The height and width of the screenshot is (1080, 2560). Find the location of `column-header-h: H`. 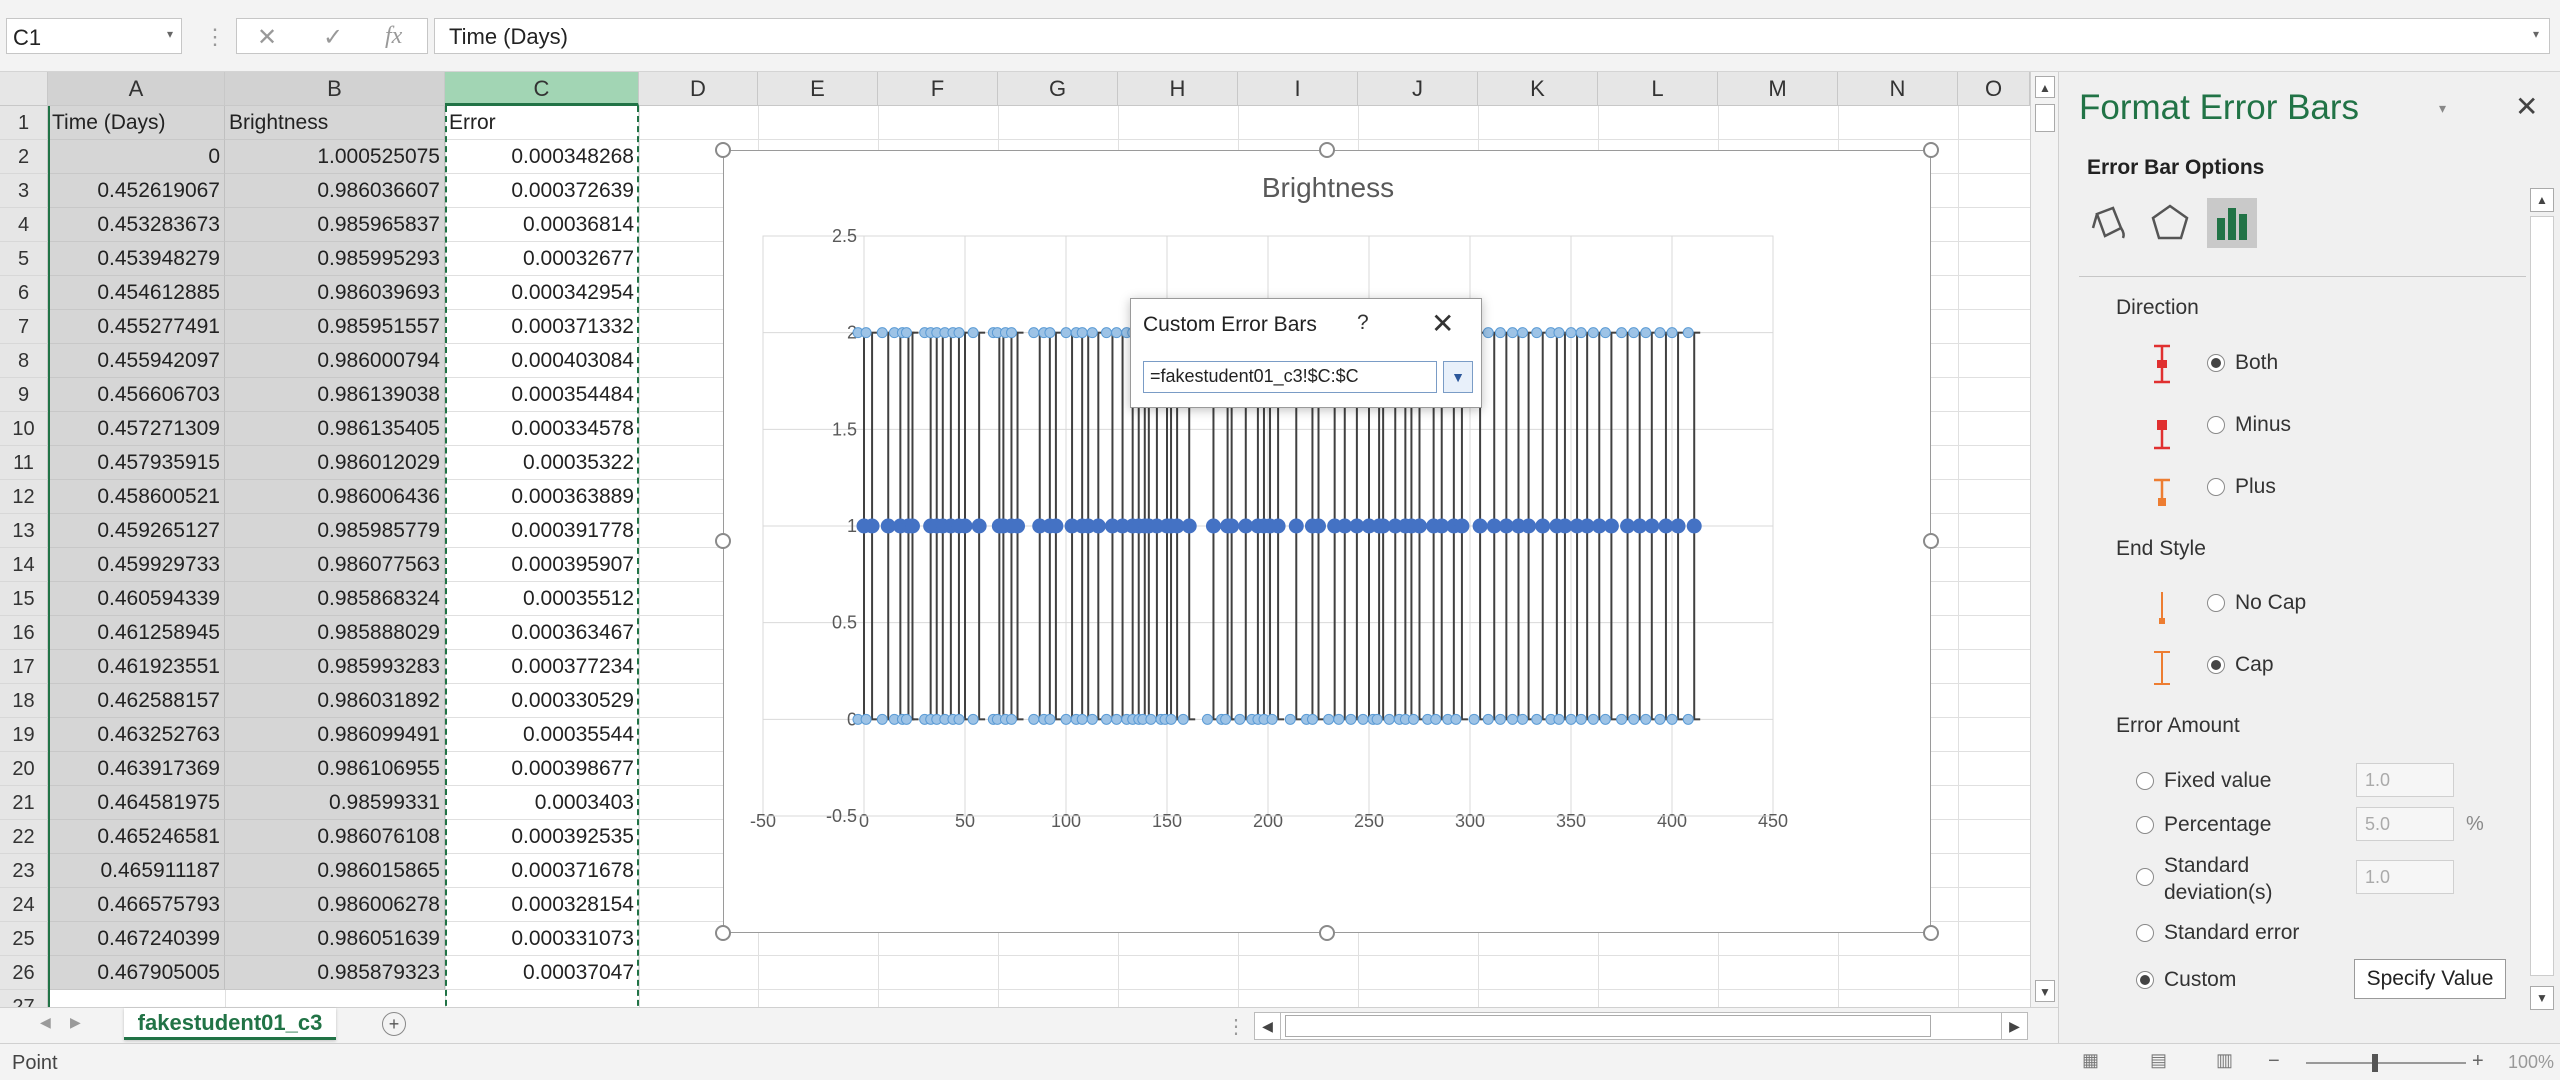

column-header-h: H is located at coordinates (1178, 89).